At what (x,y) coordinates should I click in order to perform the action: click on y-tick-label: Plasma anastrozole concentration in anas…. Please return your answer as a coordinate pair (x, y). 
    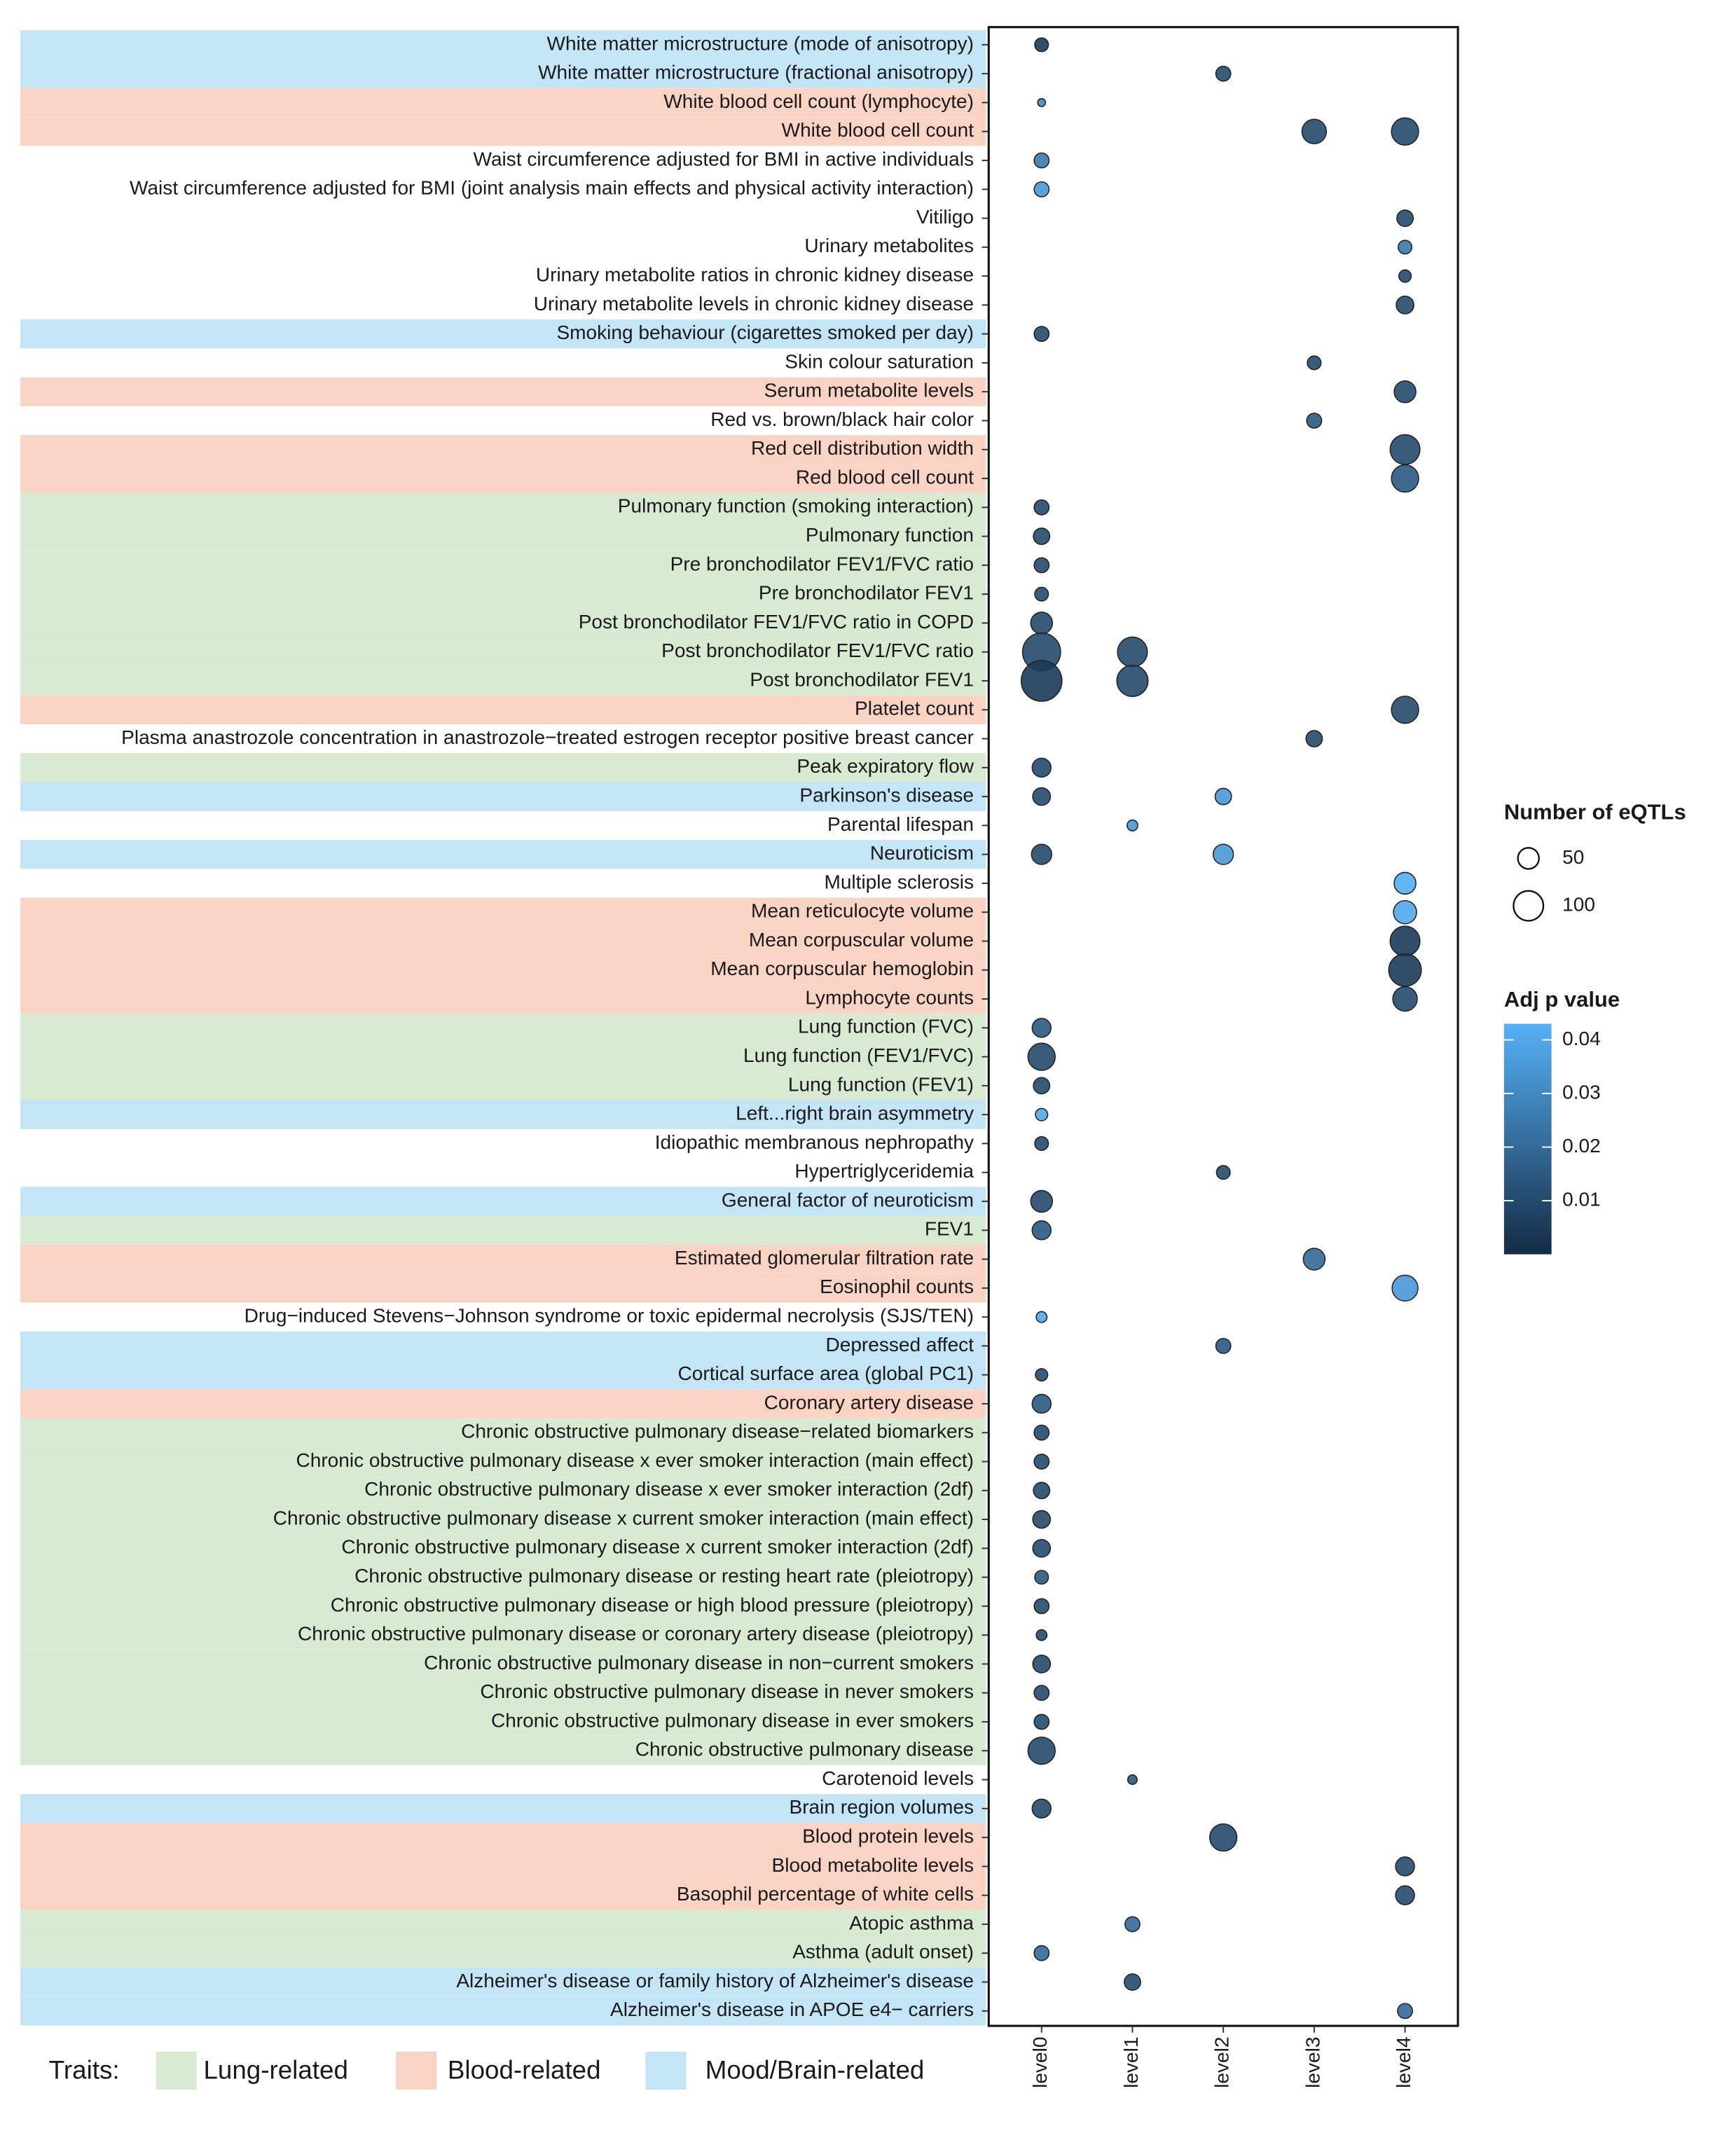
    Looking at the image, I should click on (547, 737).